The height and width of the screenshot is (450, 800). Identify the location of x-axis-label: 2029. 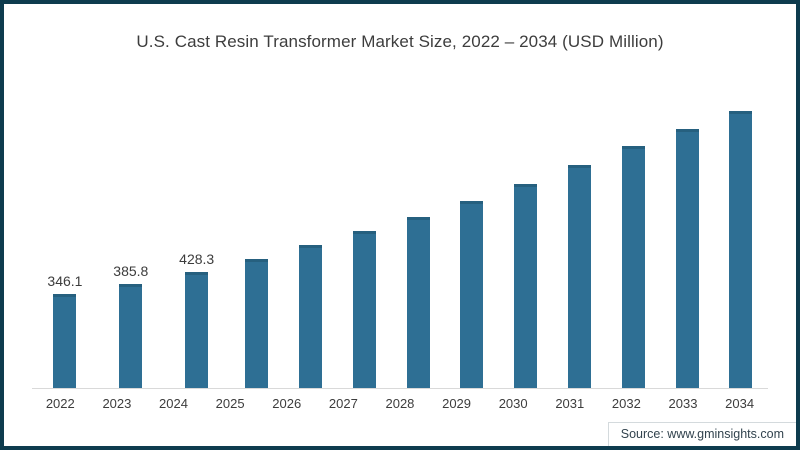
(457, 403).